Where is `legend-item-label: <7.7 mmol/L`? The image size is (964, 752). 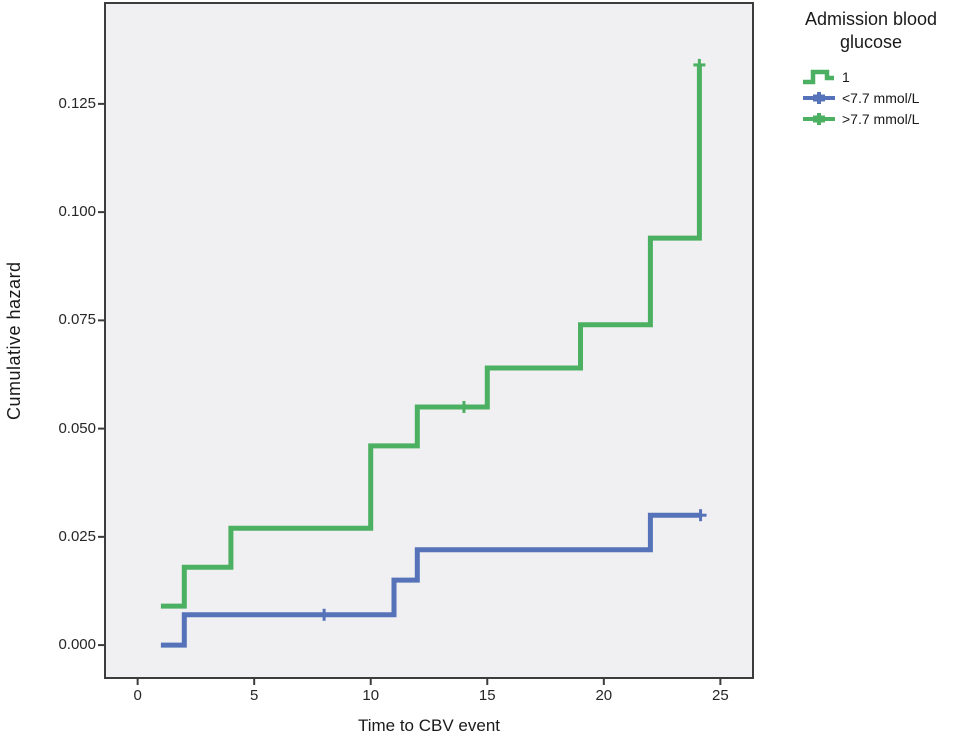
legend-item-label: <7.7 mmol/L is located at coordinates (881, 97).